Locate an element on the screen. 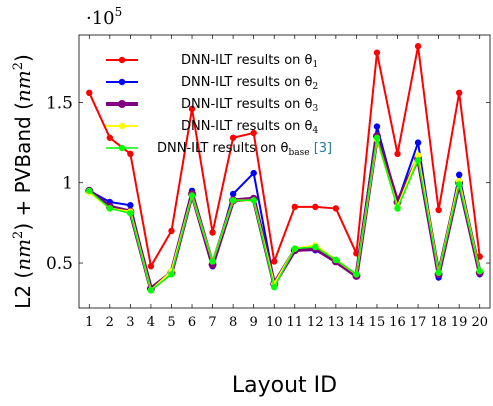  x-axis-label: Layout ID is located at coordinates (284, 385).